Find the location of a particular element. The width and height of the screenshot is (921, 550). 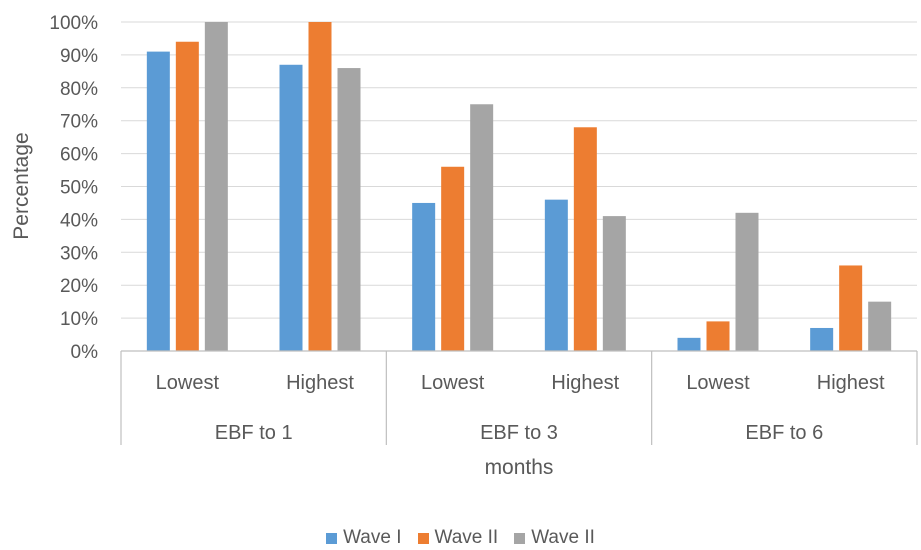

group-label: EBF to 3 is located at coordinates (519, 433).